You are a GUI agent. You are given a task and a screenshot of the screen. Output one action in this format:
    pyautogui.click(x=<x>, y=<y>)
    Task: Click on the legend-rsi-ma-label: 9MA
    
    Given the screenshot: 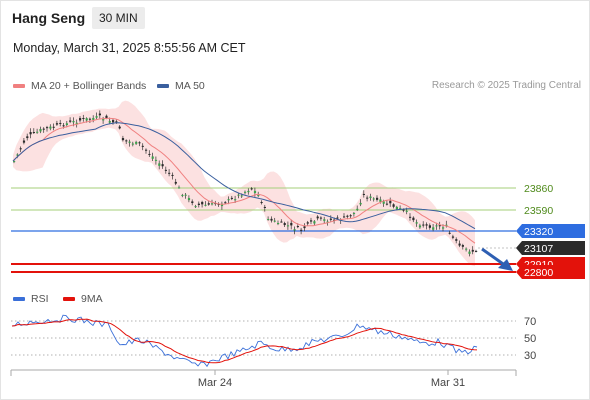 What is the action you would take?
    pyautogui.click(x=92, y=299)
    